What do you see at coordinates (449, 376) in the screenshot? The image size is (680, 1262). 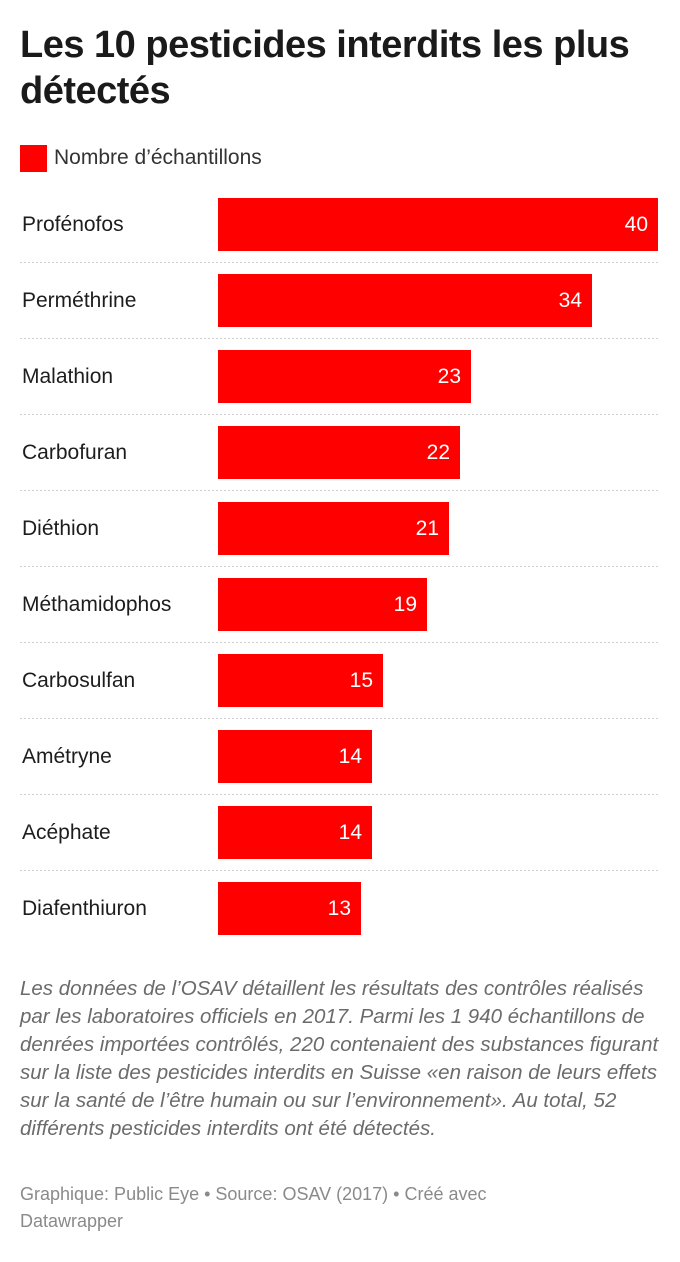 I see `bar-value-label: 23` at bounding box center [449, 376].